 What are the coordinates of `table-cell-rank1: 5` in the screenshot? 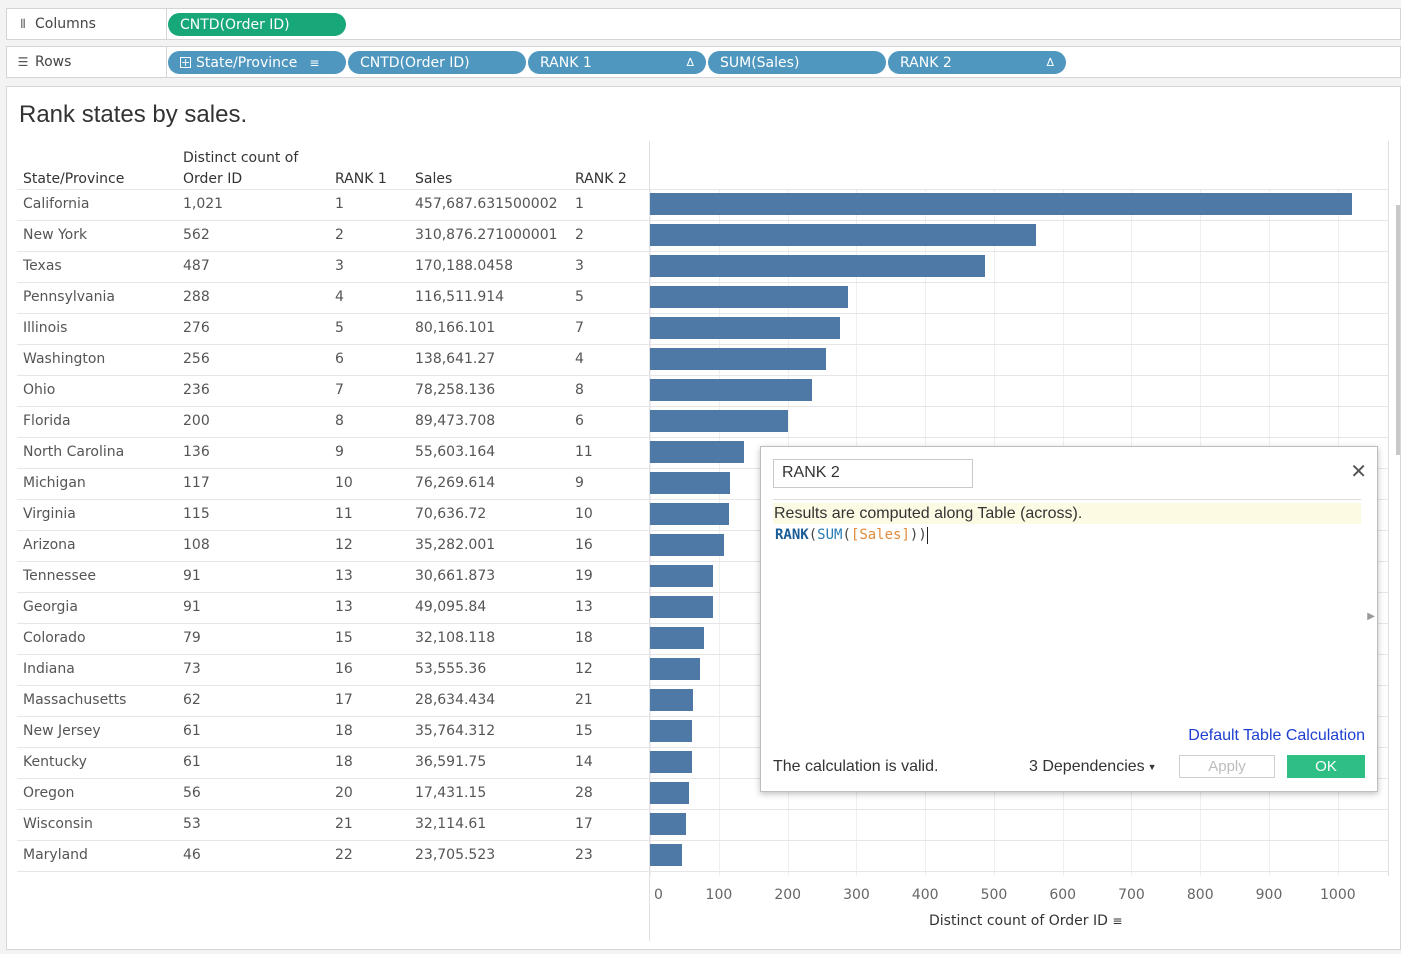 It's located at (339, 328).